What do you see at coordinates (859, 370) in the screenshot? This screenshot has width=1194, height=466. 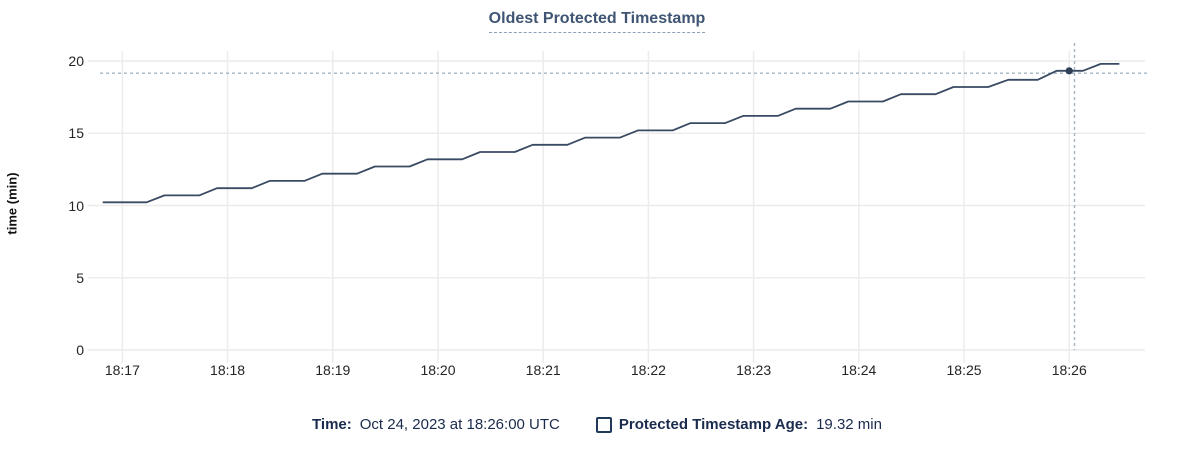 I see `x-tick-label: 18:24` at bounding box center [859, 370].